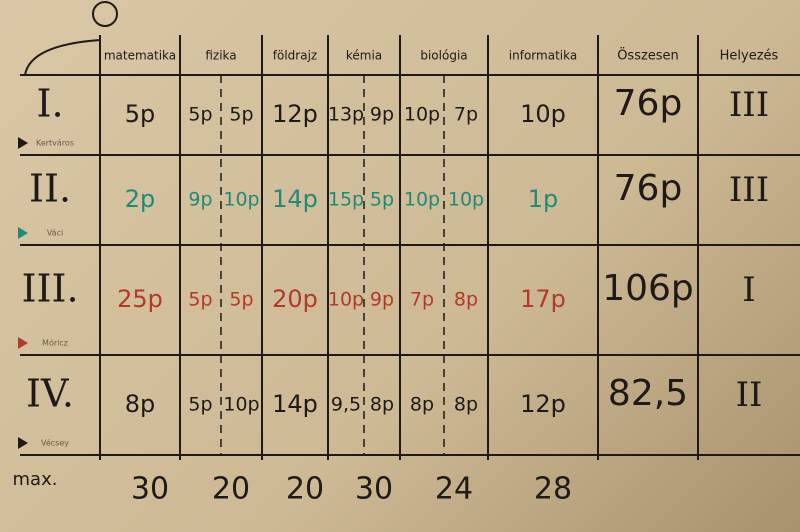  I want to click on row-label: III., so click(49, 289).